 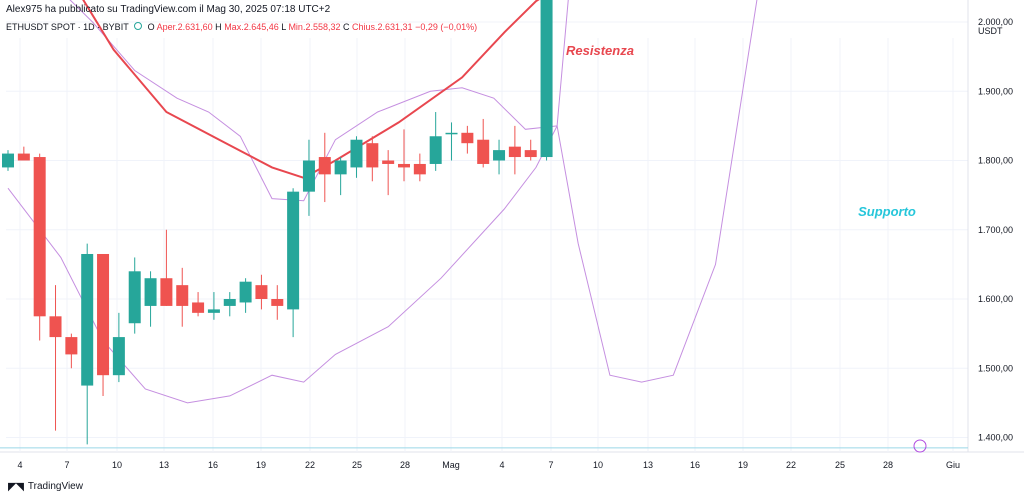 I want to click on y-tick-label: 1.600,00, so click(x=995, y=299).